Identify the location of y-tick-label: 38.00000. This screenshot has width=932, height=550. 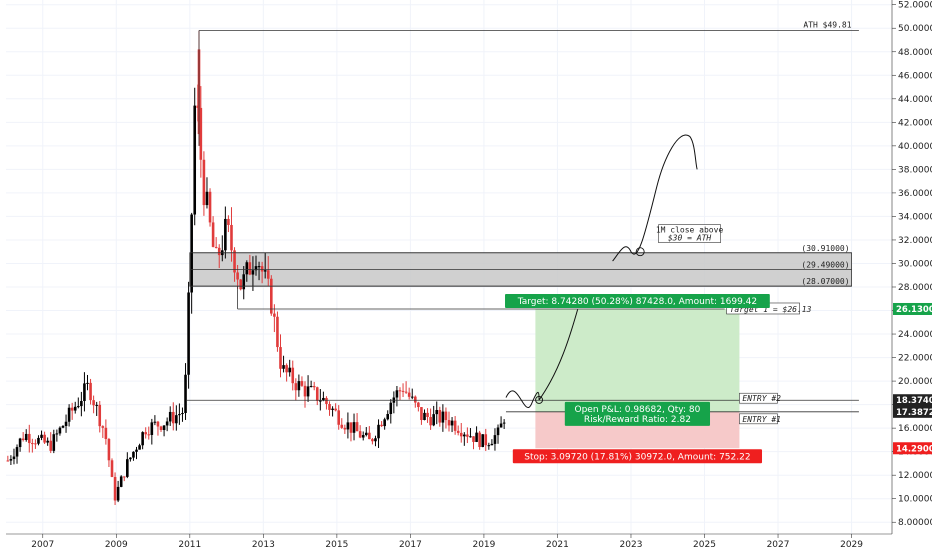
(915, 170).